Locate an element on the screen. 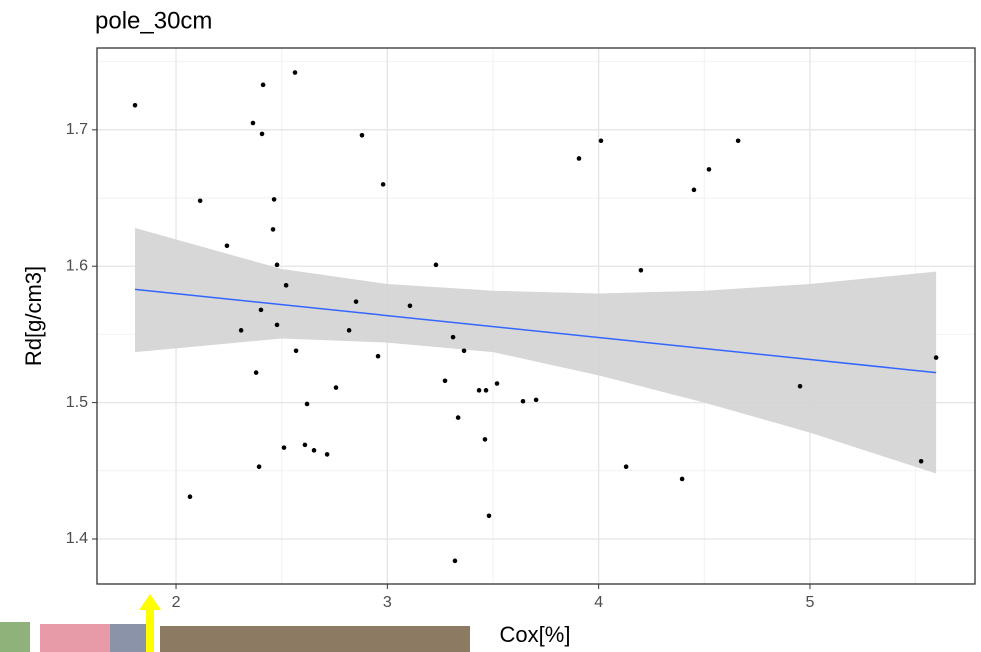  fit-line is located at coordinates (535, 331).